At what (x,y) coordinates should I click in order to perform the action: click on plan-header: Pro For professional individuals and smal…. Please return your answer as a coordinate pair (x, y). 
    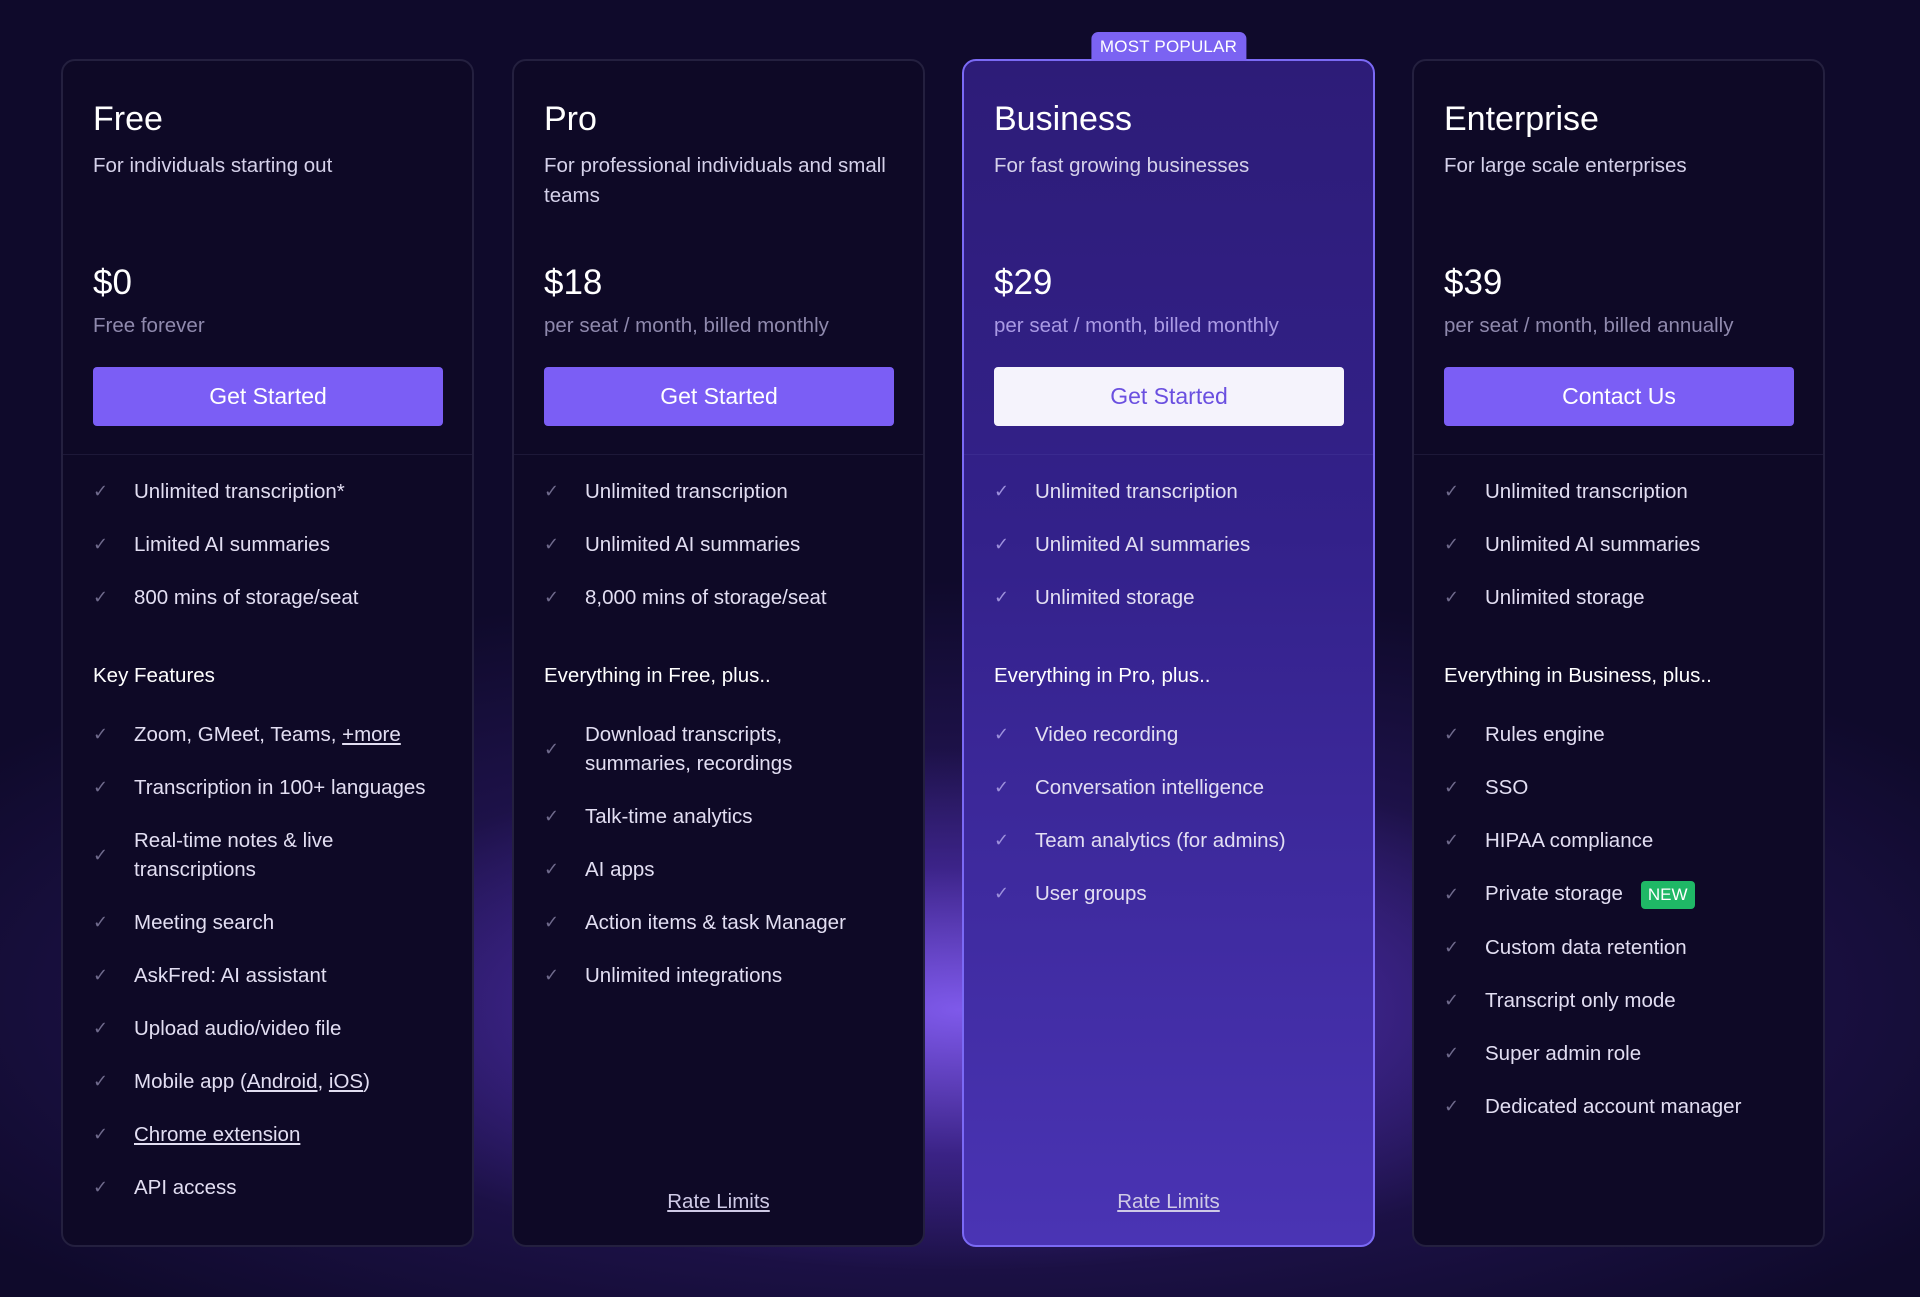
    Looking at the image, I should click on (718, 258).